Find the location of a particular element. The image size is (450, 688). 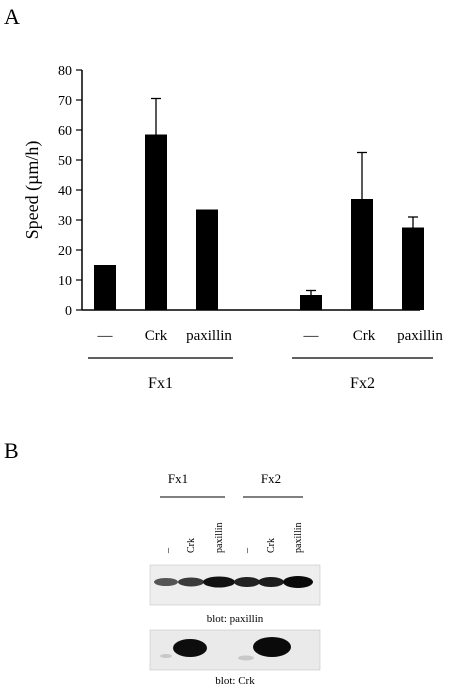

y-tick-label: 0 is located at coordinates (68, 311).